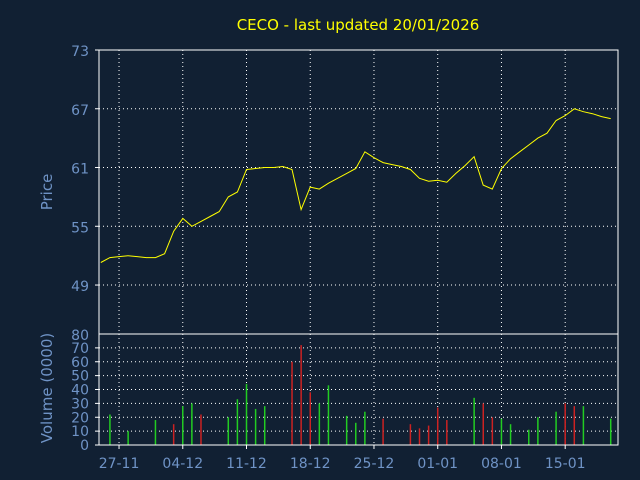  I want to click on x-tick-label: 18-12, so click(310, 464).